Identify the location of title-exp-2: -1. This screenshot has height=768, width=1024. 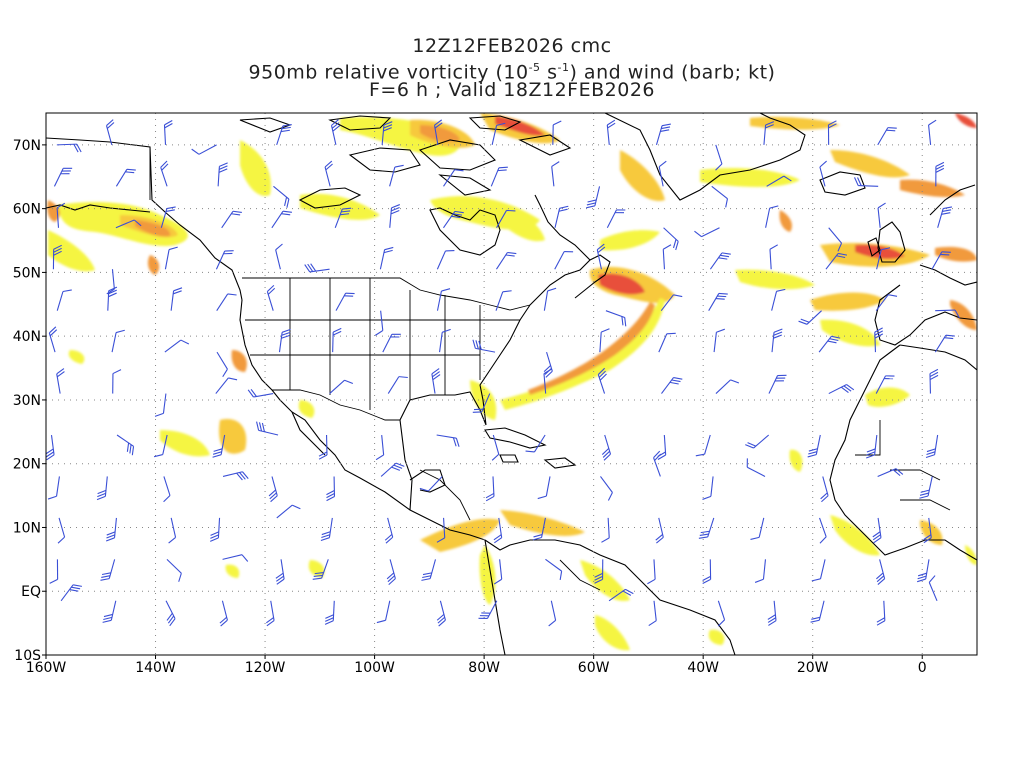
(563, 67).